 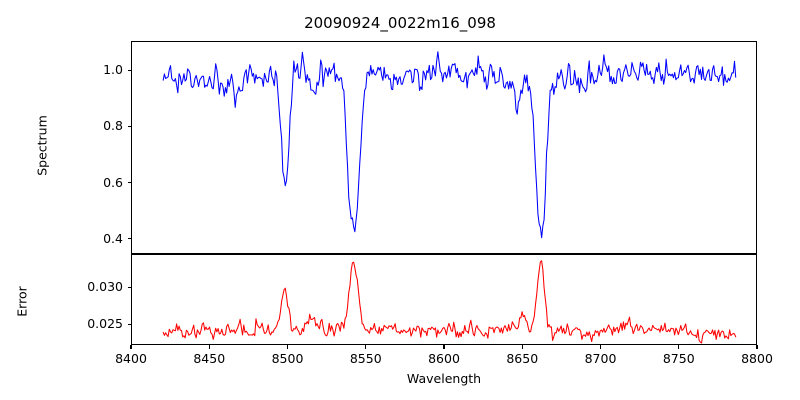 I want to click on spectrum-y-tick-label: 0.6, so click(x=113, y=182).